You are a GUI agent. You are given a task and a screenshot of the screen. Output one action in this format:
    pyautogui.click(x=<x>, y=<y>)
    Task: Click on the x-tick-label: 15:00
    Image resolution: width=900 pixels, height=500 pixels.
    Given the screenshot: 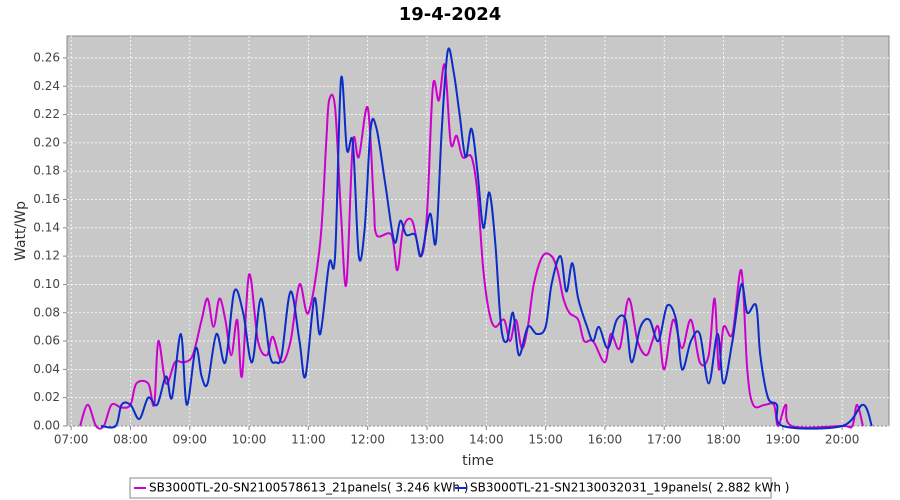 What is the action you would take?
    pyautogui.click(x=545, y=440)
    